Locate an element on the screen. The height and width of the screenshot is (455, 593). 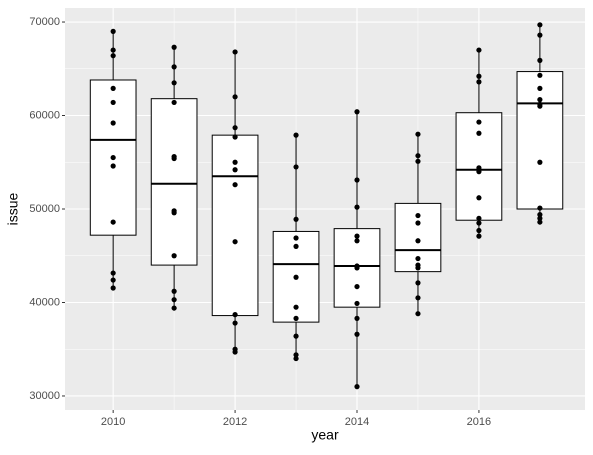
y-tick-label: 60000 is located at coordinates (44, 115).